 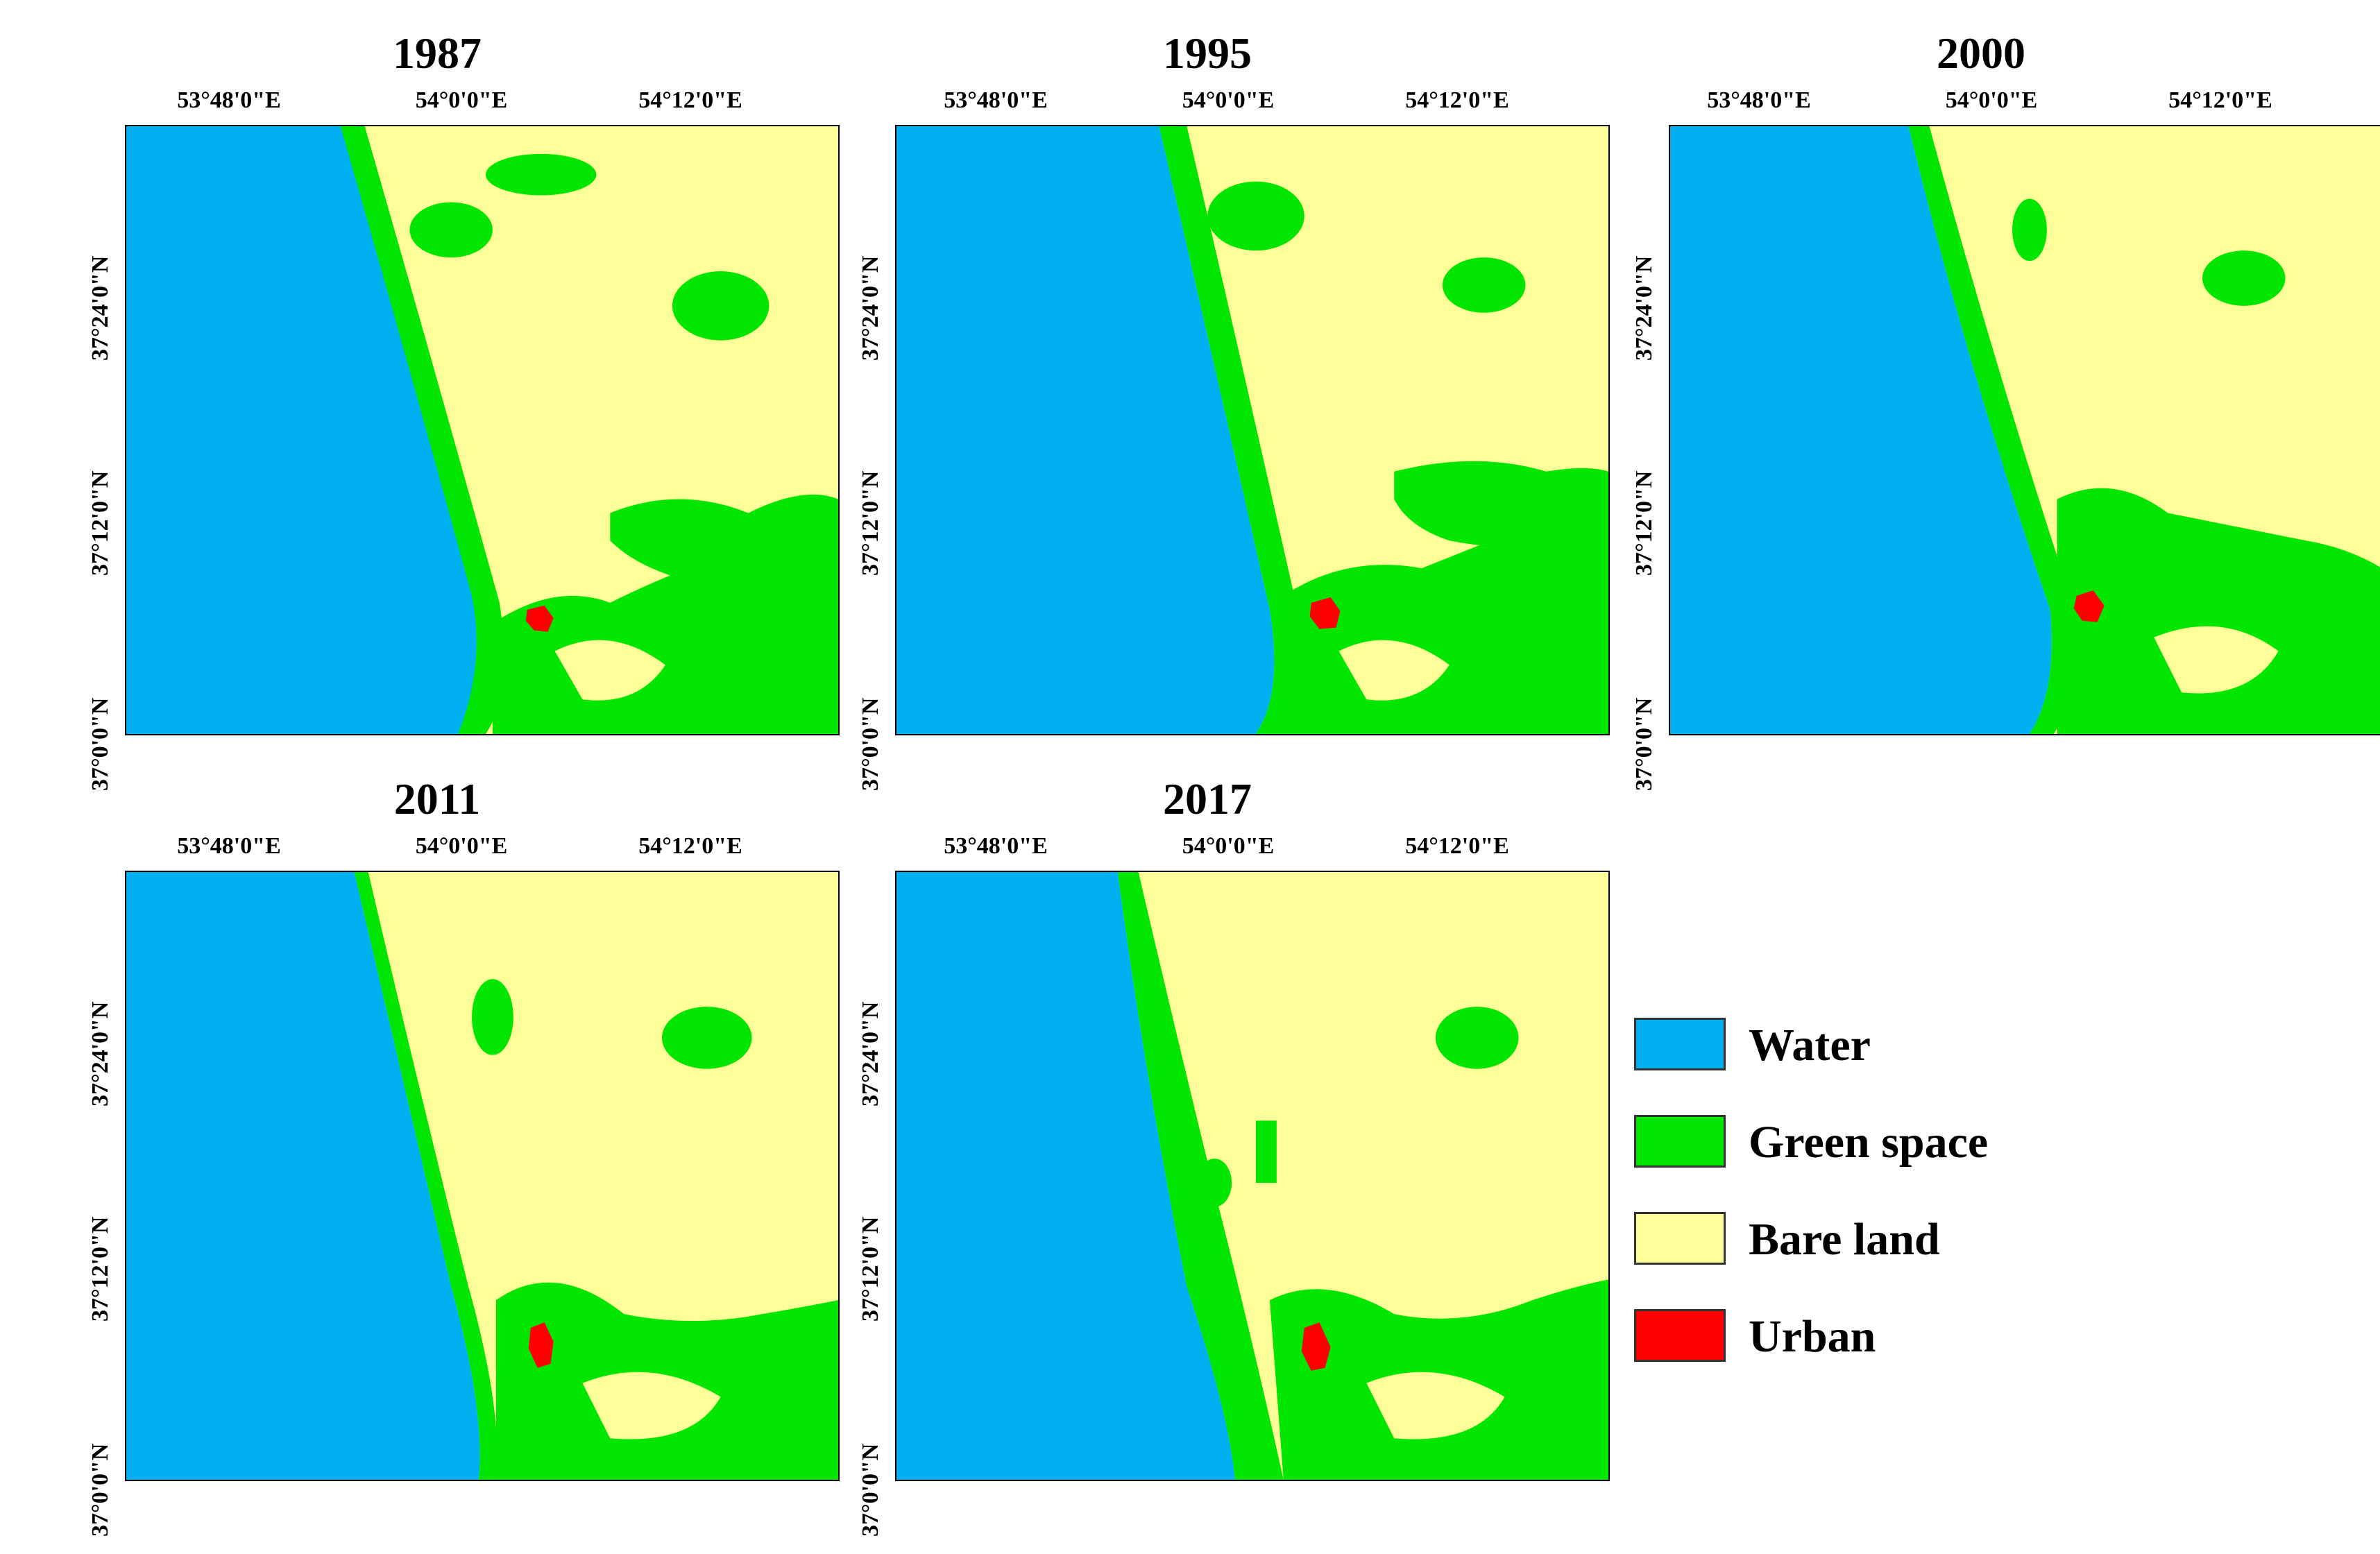 What do you see at coordinates (1266, 1151) in the screenshot?
I see `green-field-block` at bounding box center [1266, 1151].